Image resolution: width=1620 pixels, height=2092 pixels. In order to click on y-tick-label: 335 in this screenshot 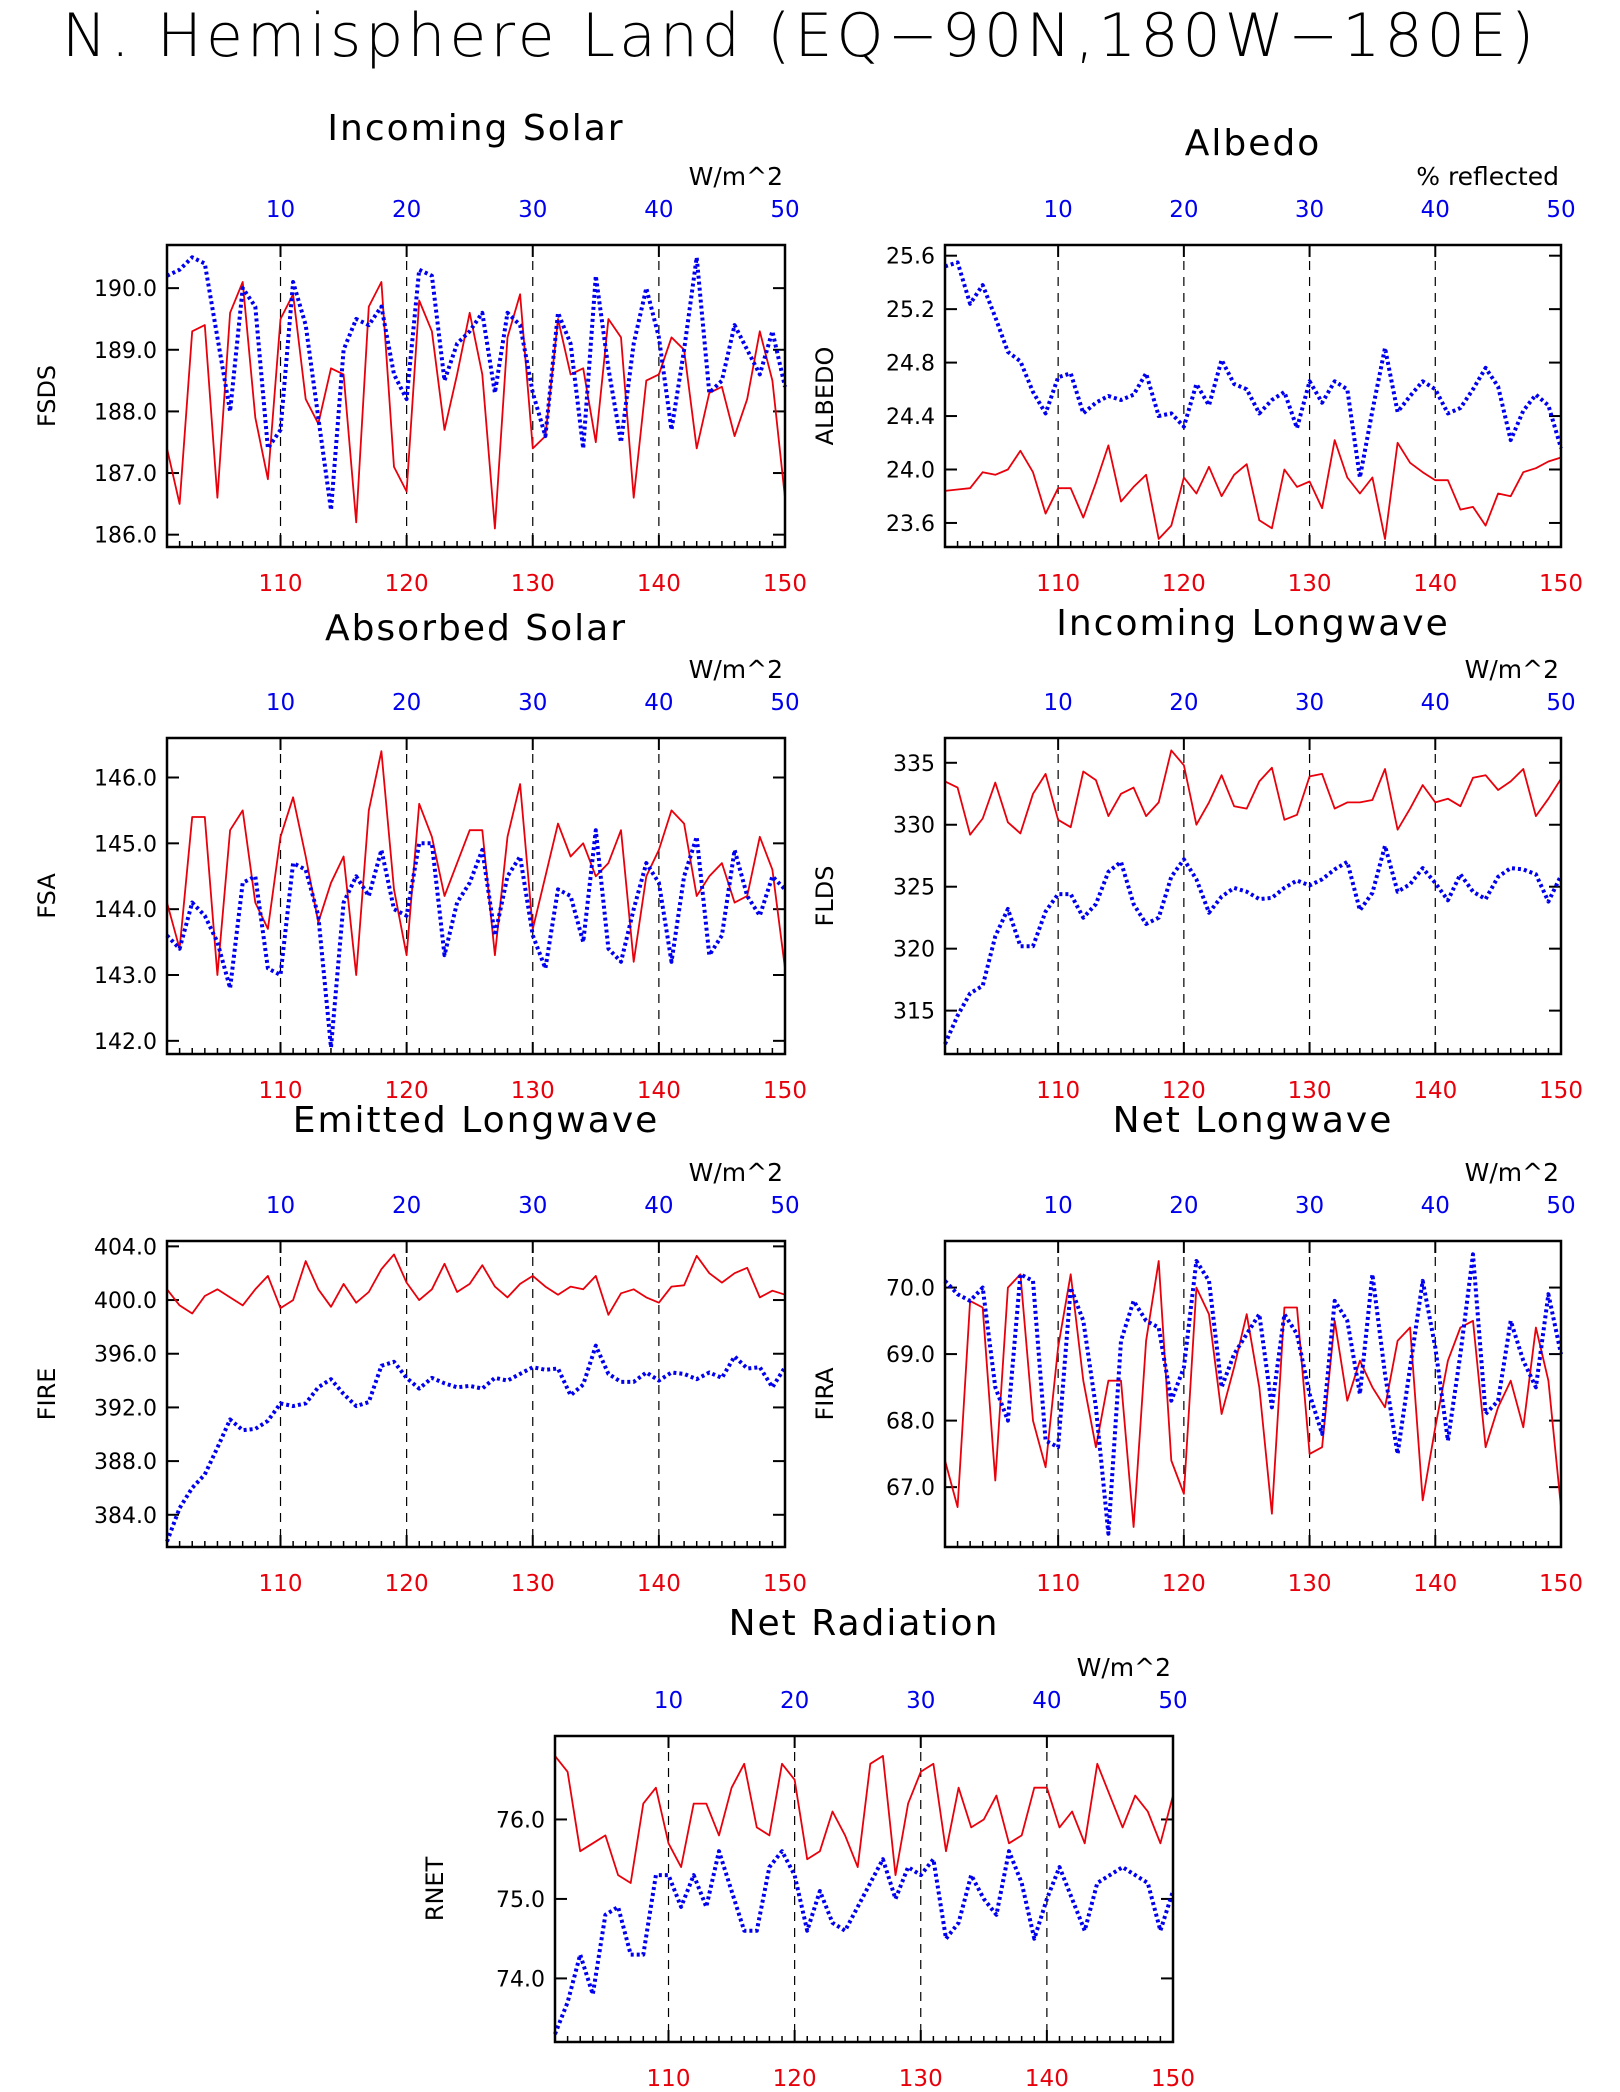, I will do `click(914, 764)`.